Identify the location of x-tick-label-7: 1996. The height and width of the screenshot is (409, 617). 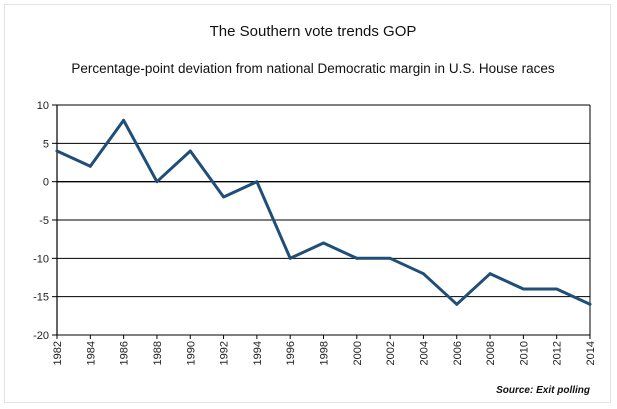
(291, 353).